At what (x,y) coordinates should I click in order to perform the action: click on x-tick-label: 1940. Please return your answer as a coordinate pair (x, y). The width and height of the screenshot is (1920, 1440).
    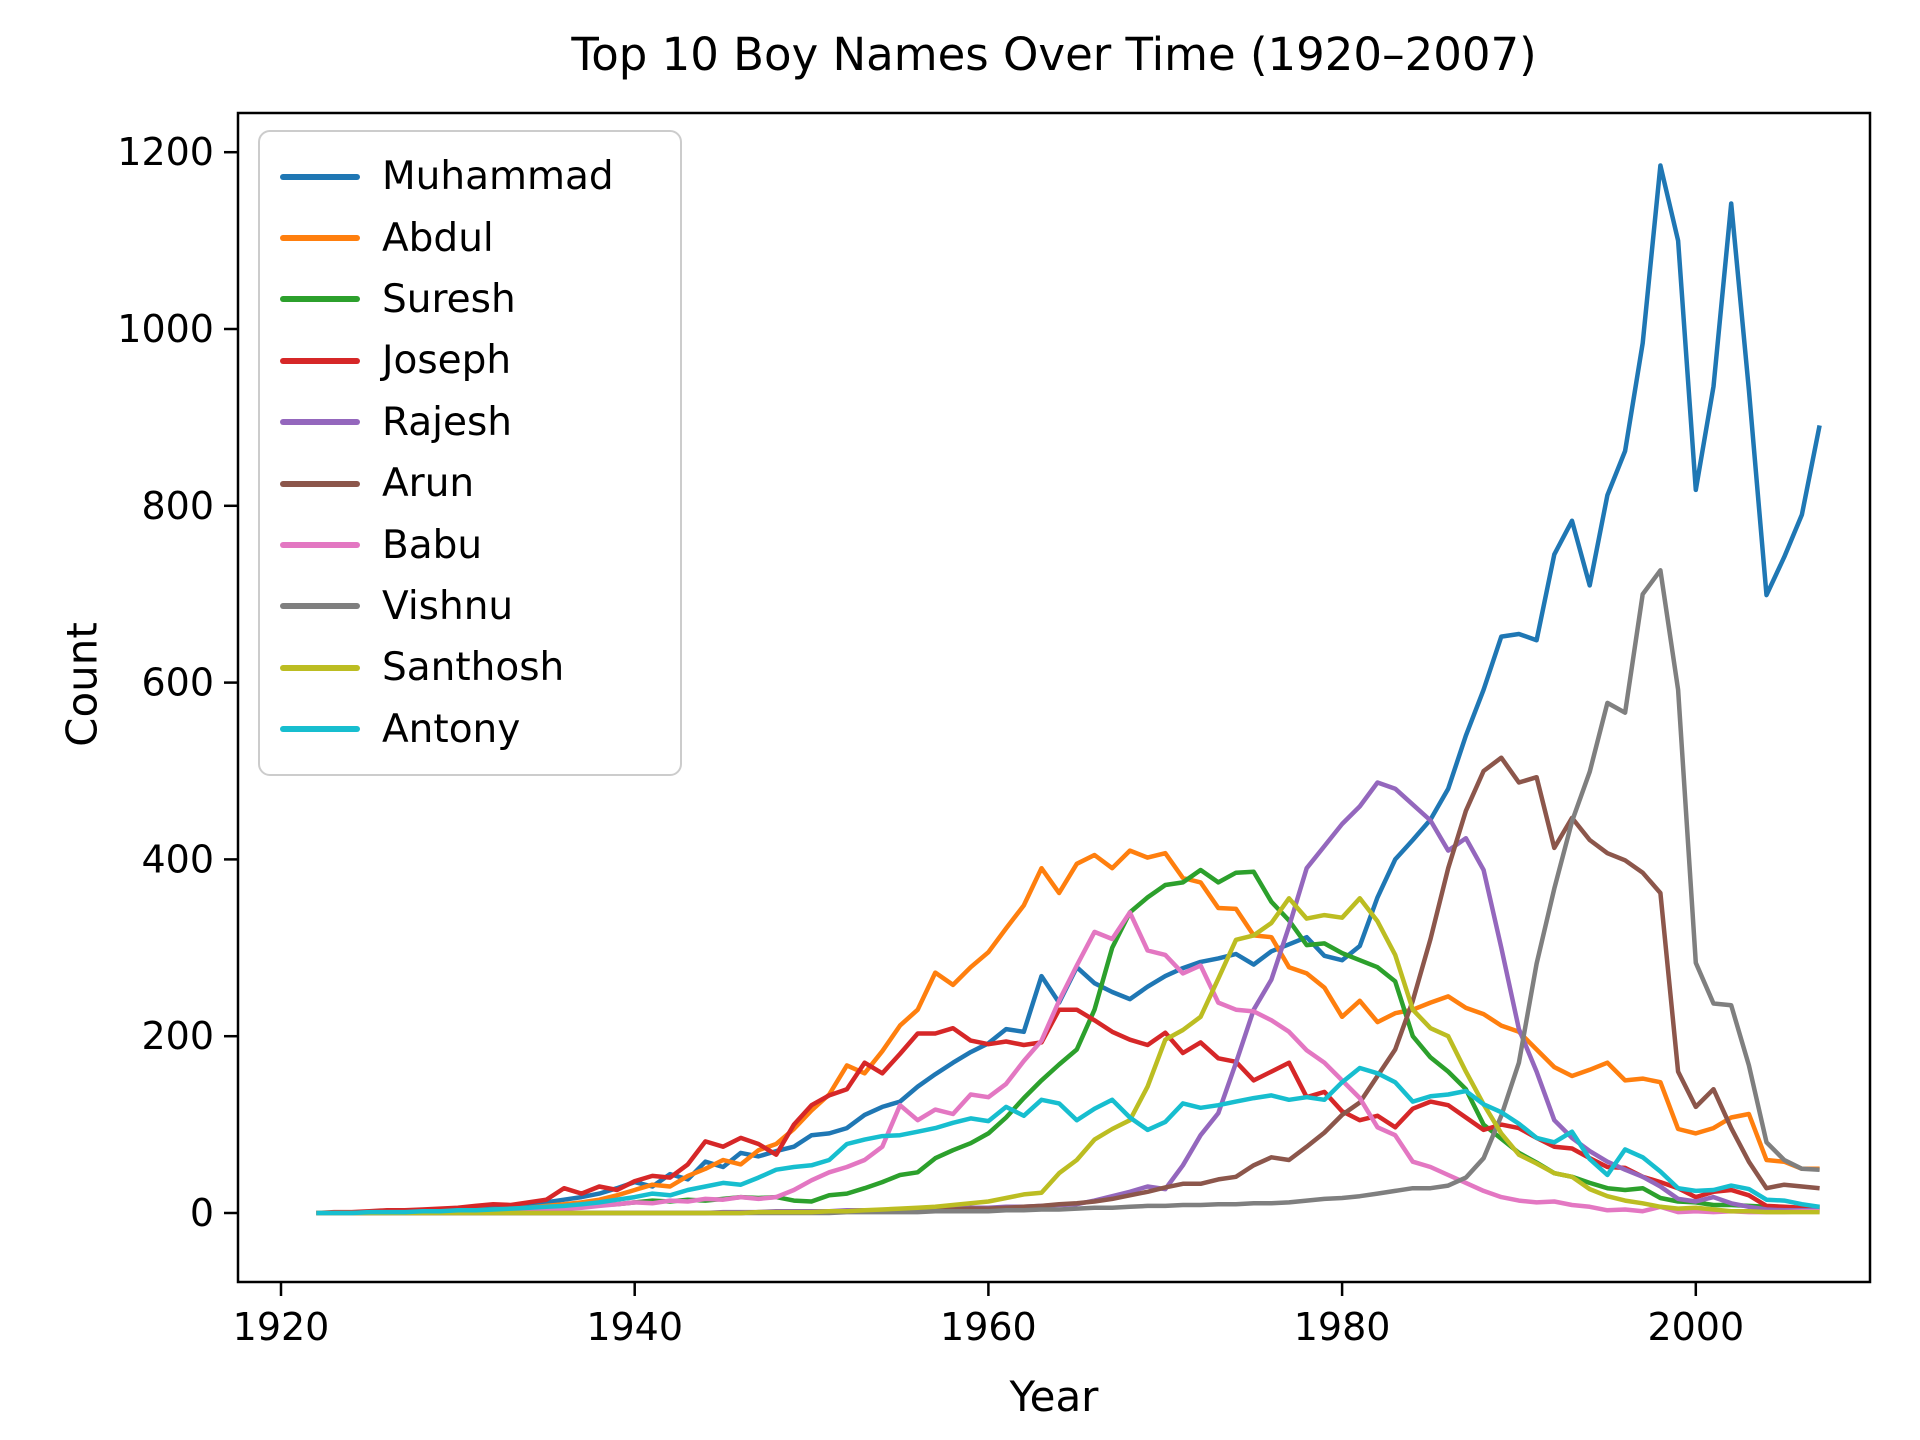
    Looking at the image, I should click on (634, 1327).